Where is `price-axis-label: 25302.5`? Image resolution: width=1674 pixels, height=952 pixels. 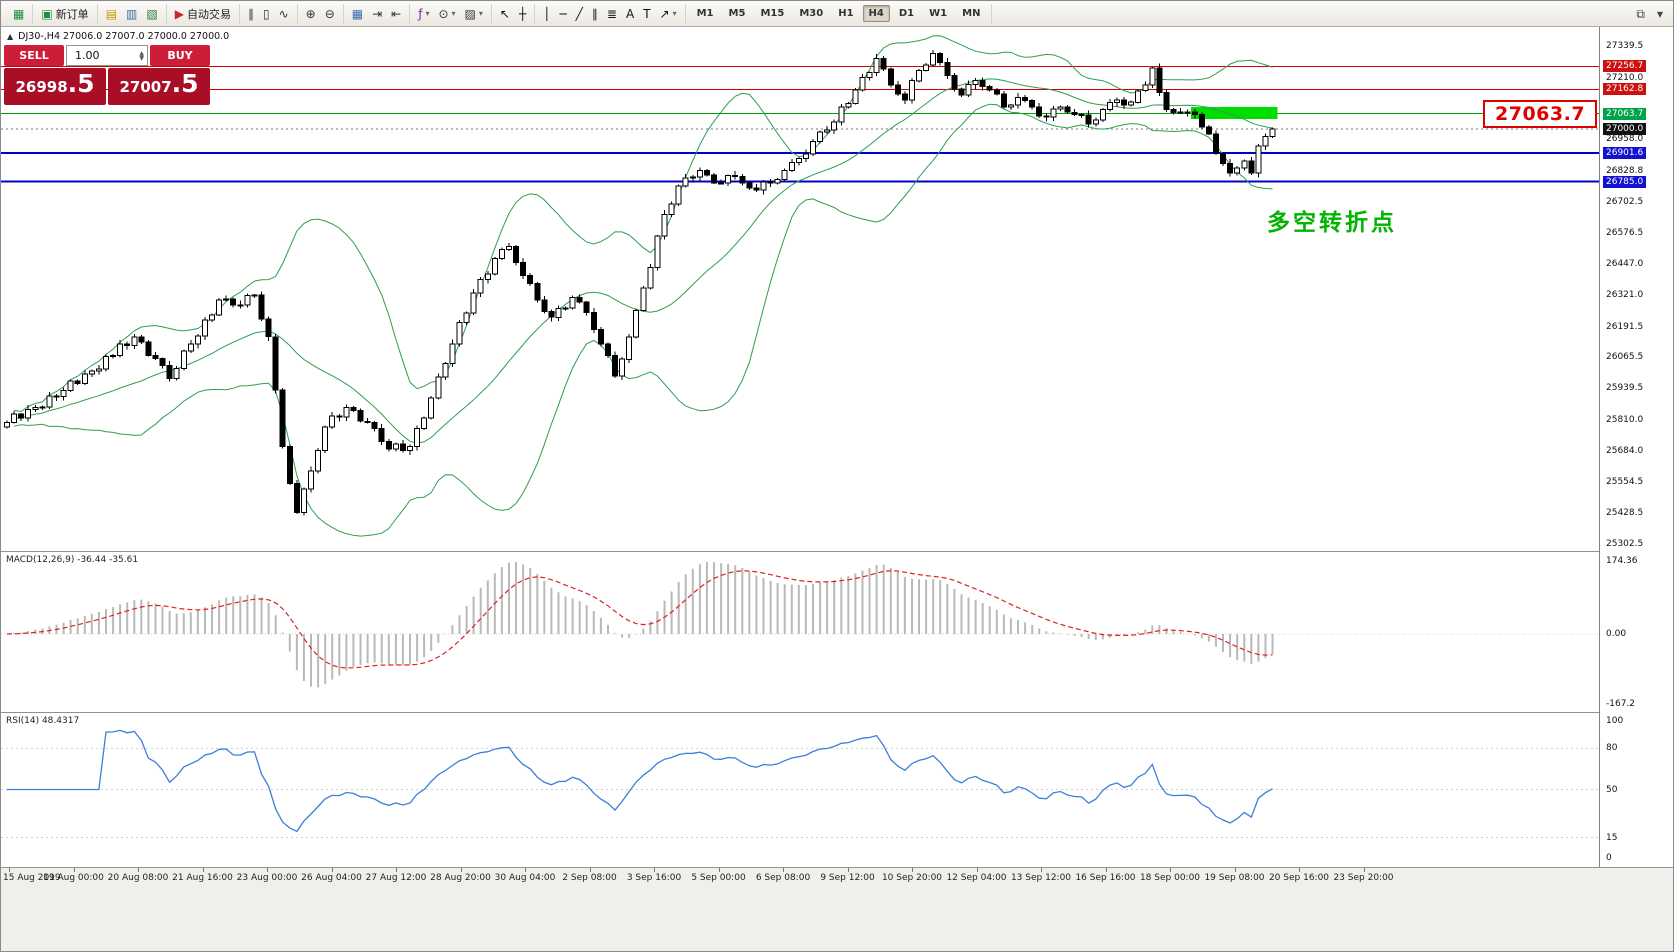 price-axis-label: 25302.5 is located at coordinates (1625, 543).